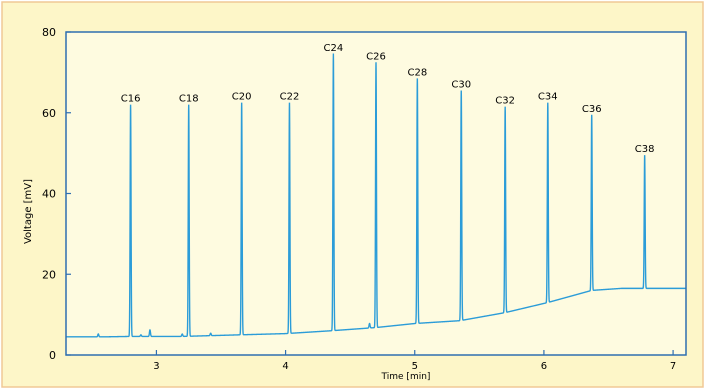  I want to click on peak-label-c32: C32, so click(505, 101).